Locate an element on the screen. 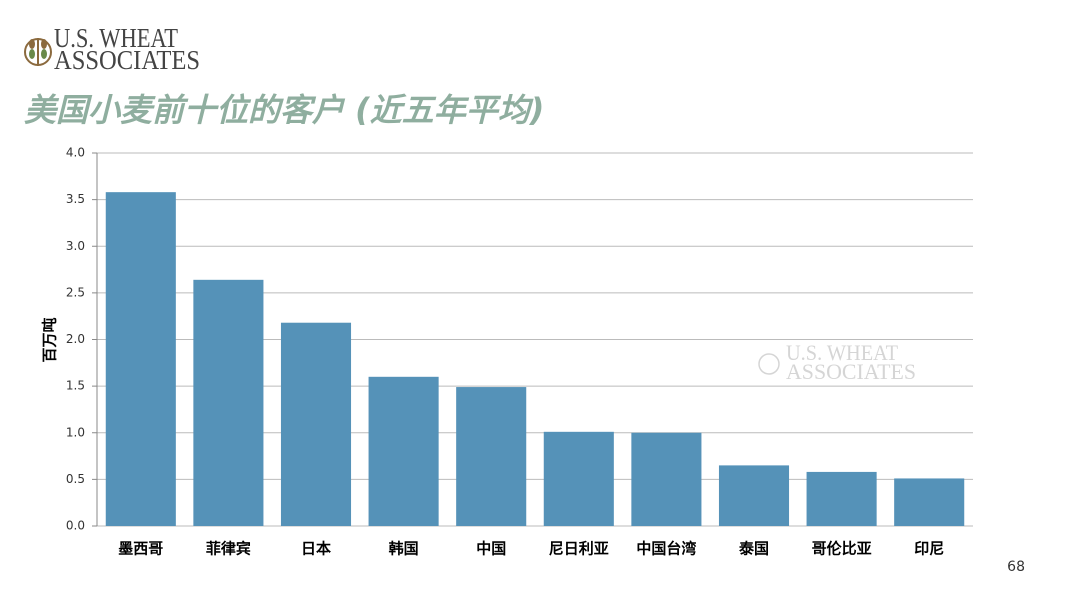 The image size is (1080, 612). page-number: 68 is located at coordinates (1016, 567).